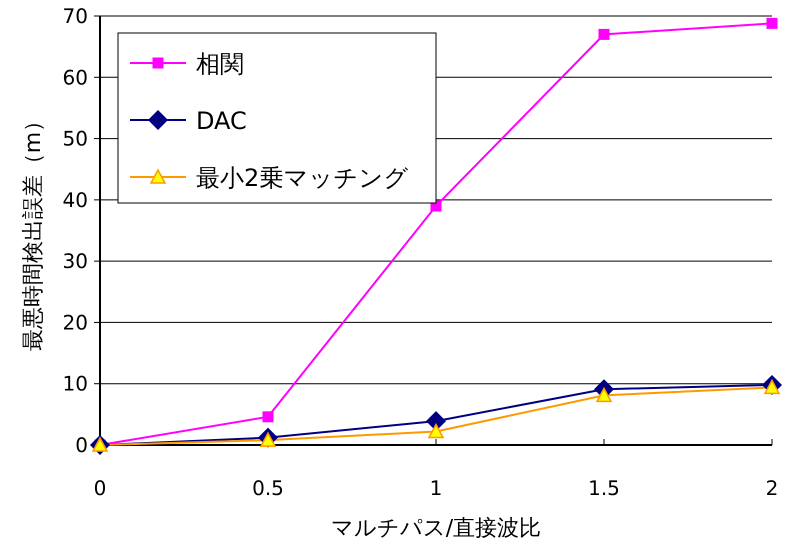  I want to click on y-tick-label: 20, so click(75, 322).